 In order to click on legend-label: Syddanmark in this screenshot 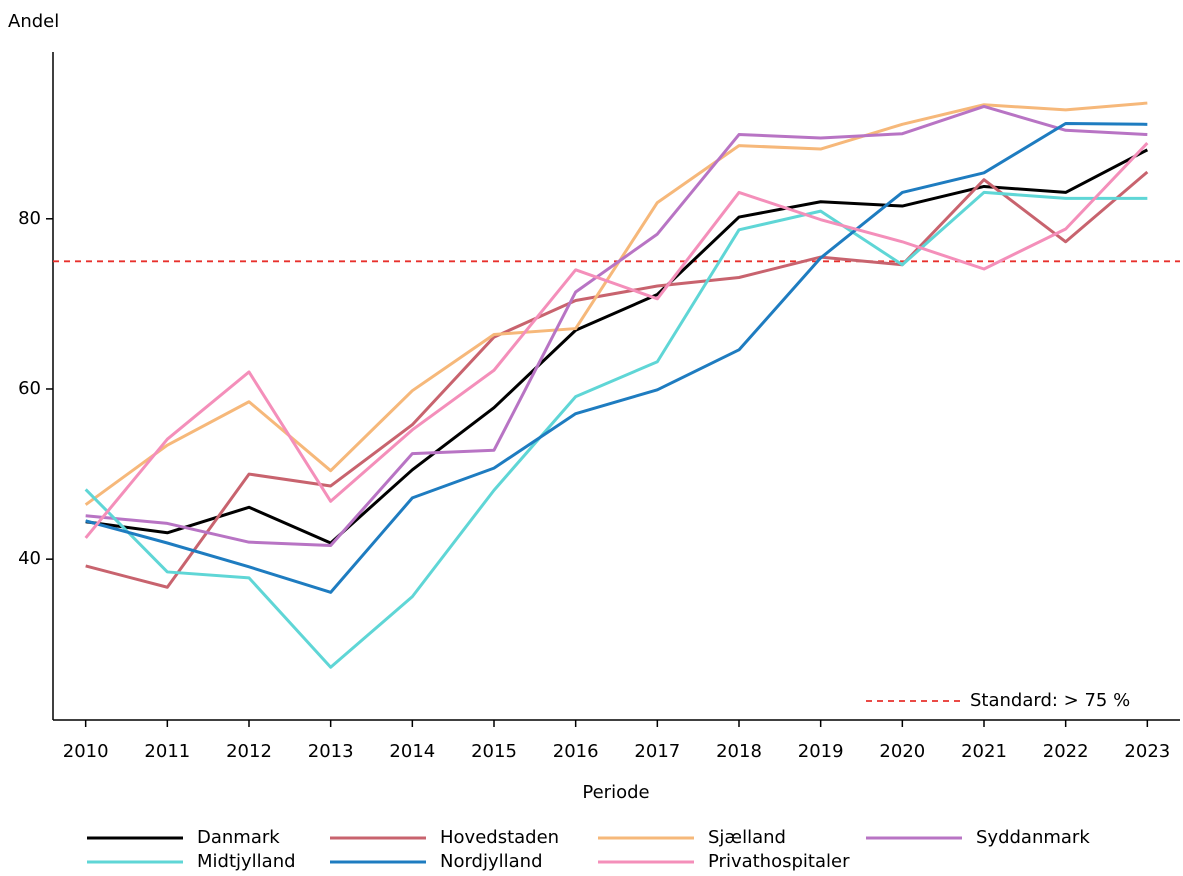, I will do `click(1033, 837)`.